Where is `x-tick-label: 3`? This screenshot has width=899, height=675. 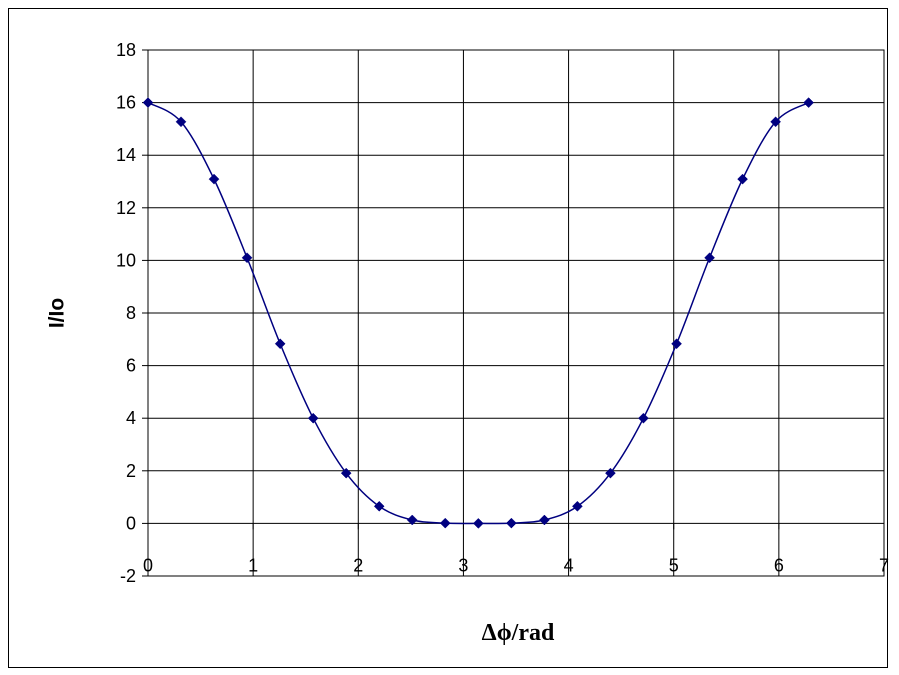
x-tick-label: 3 is located at coordinates (463, 565).